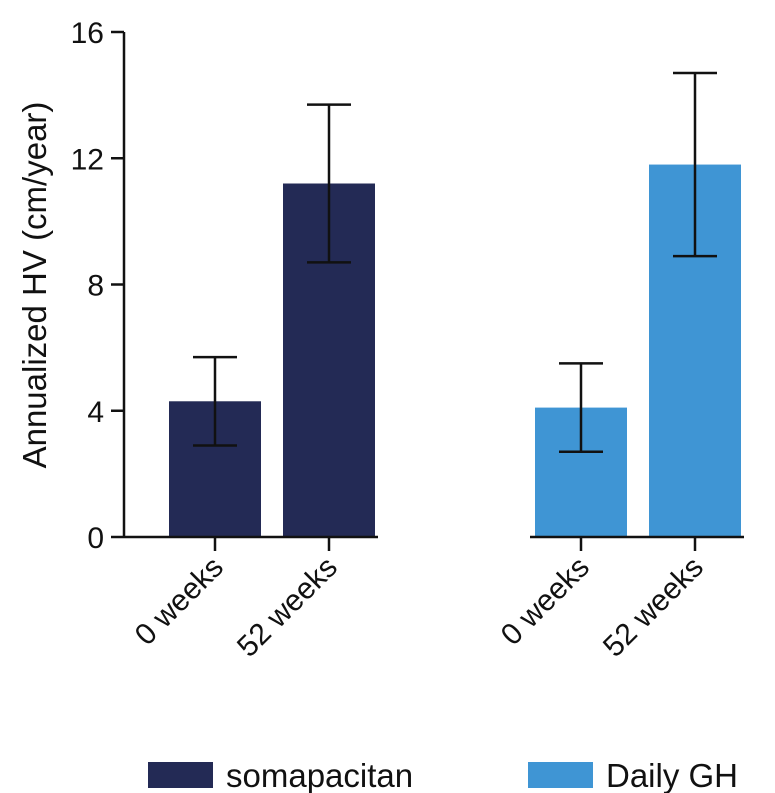 This screenshot has height=793, width=775. What do you see at coordinates (672, 775) in the screenshot?
I see `legend-label: Daily GH` at bounding box center [672, 775].